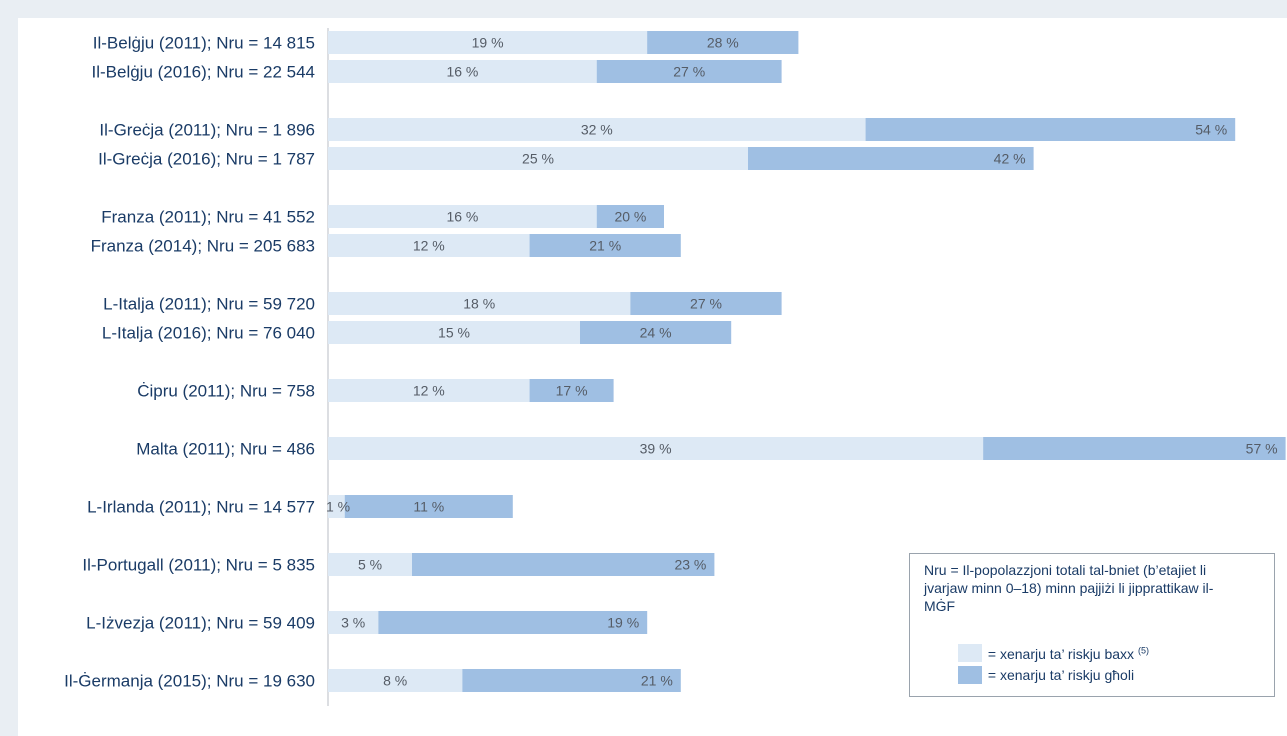  I want to click on value-label-low-risk: 18 %, so click(479, 304).